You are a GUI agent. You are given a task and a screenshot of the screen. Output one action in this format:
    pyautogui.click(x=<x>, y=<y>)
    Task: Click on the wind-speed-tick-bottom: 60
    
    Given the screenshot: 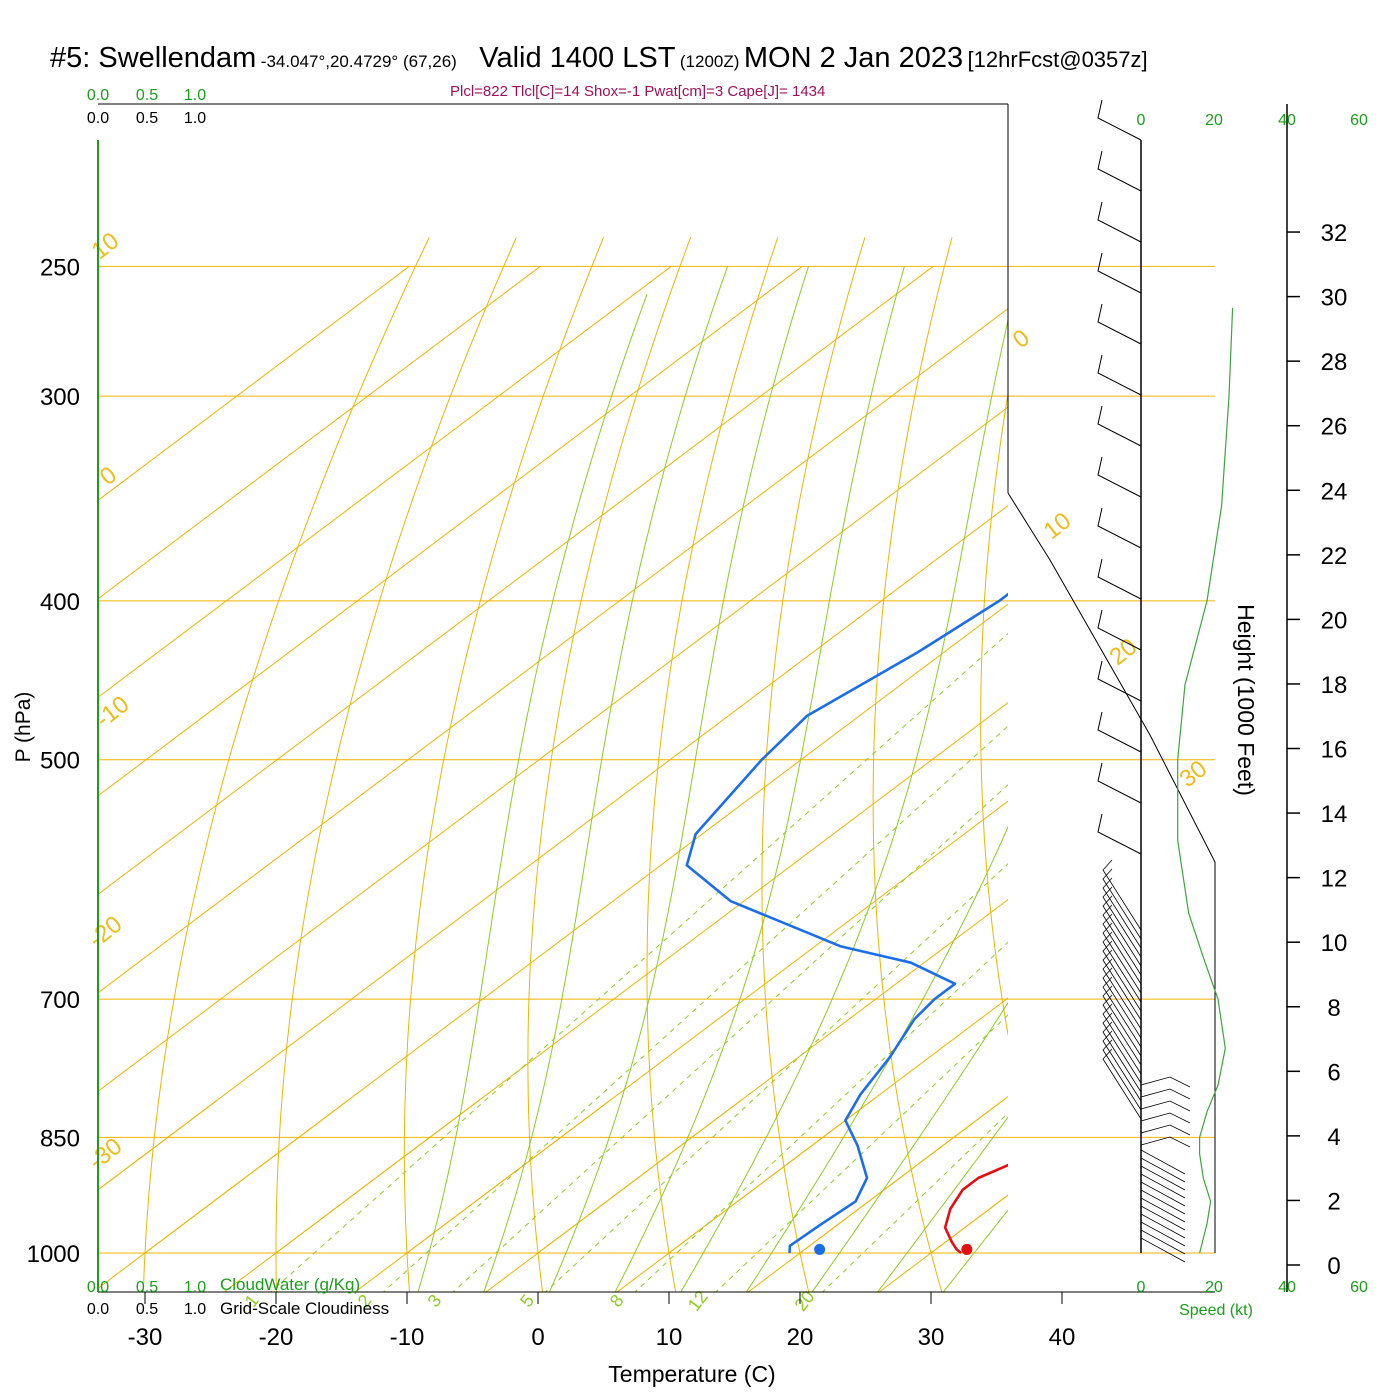 What is the action you would take?
    pyautogui.click(x=1359, y=1287)
    